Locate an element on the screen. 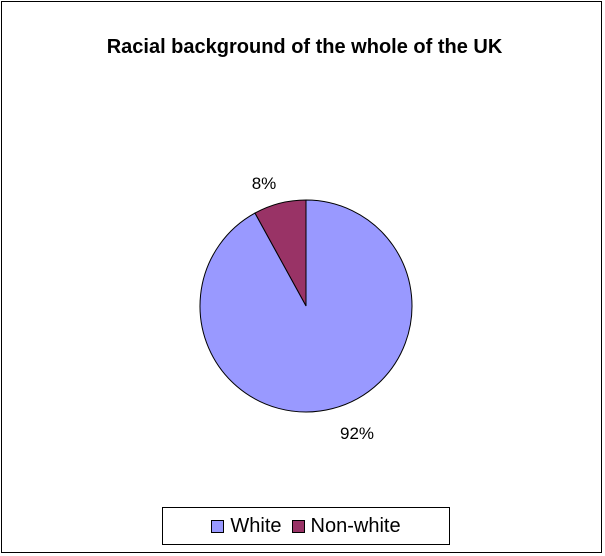 Image resolution: width=605 pixels, height=556 pixels. legend-entry-white: White is located at coordinates (246, 526).